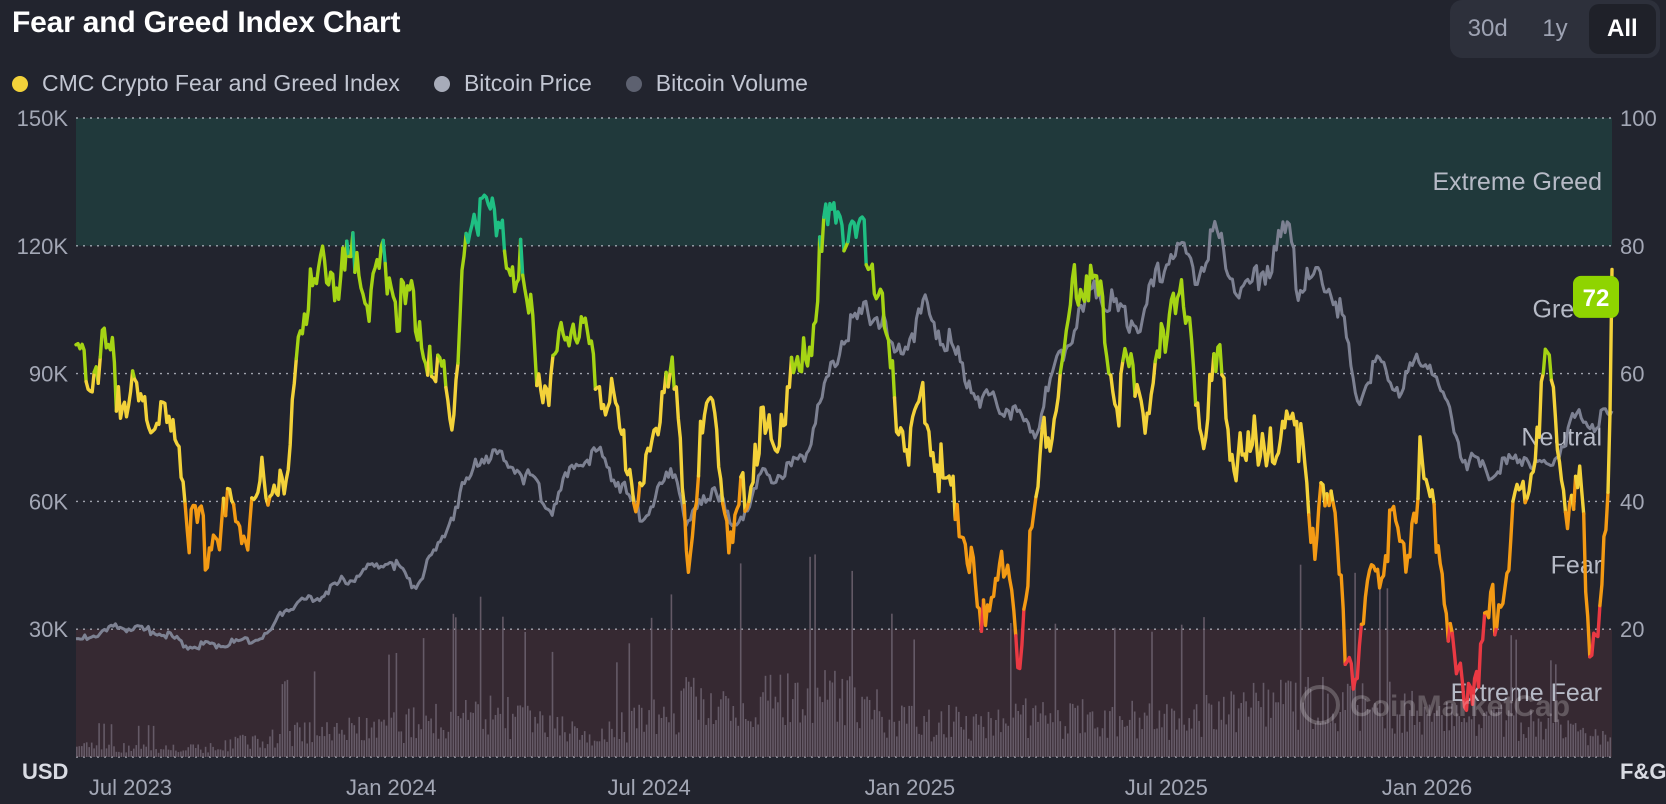 The width and height of the screenshot is (1666, 804). What do you see at coordinates (1596, 298) in the screenshot?
I see `current-value-label: 72` at bounding box center [1596, 298].